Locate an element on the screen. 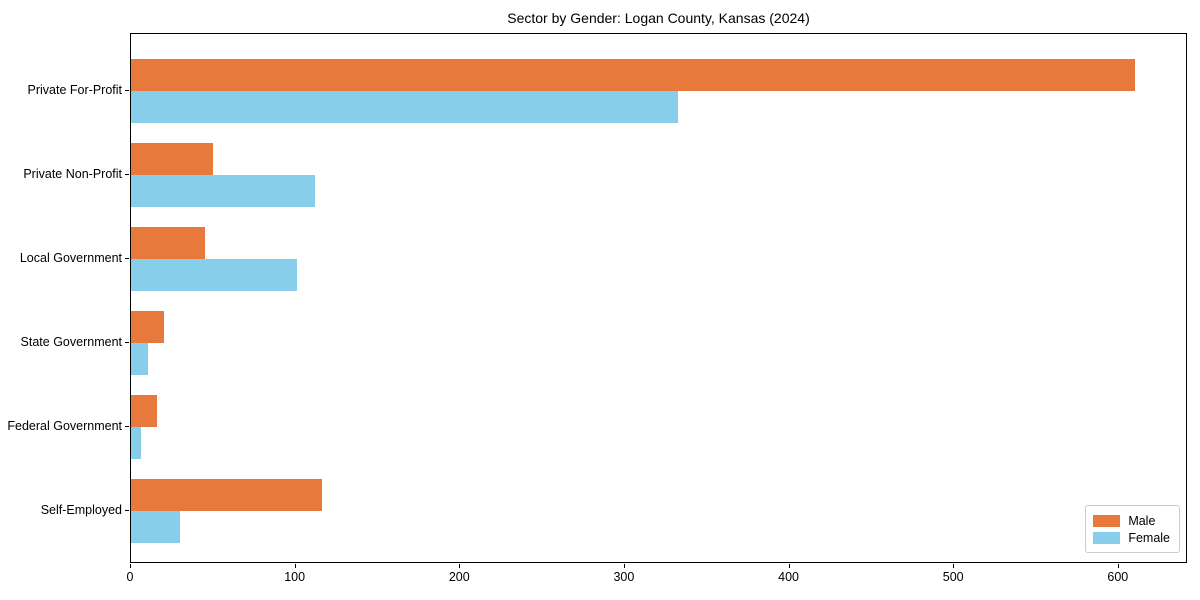 Image resolution: width=1200 pixels, height=600 pixels. y-tick-label: Local Government is located at coordinates (70, 258).